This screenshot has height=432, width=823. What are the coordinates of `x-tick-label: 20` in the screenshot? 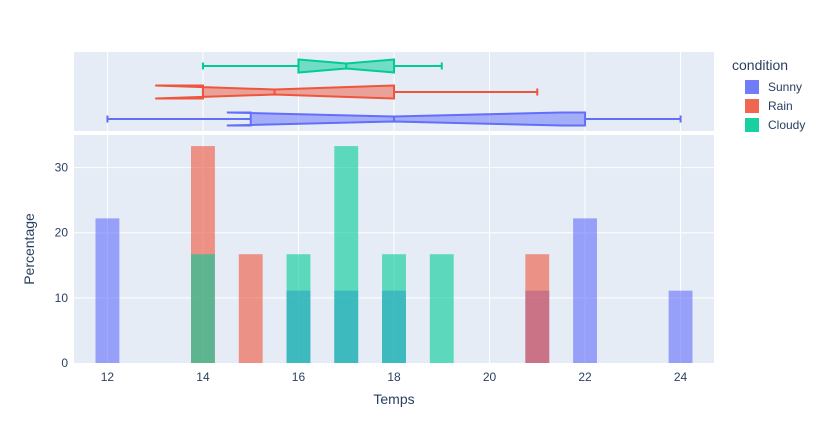 It's located at (490, 377).